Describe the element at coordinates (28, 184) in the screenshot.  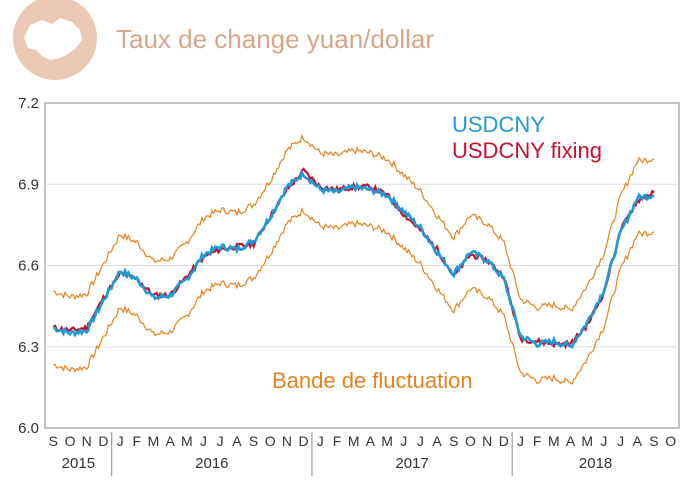
I see `y-tick-label: 6.9` at that location.